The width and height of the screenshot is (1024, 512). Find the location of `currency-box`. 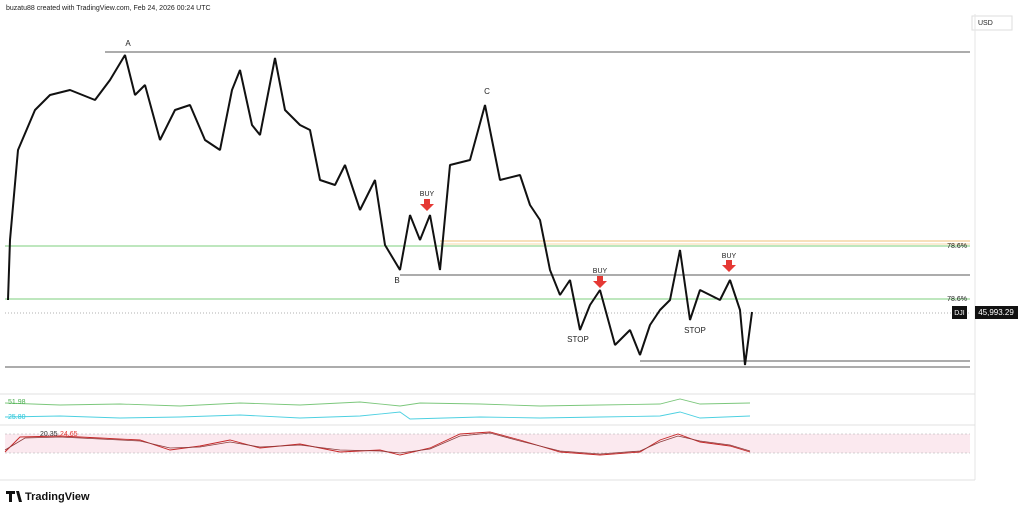

currency-box is located at coordinates (992, 23).